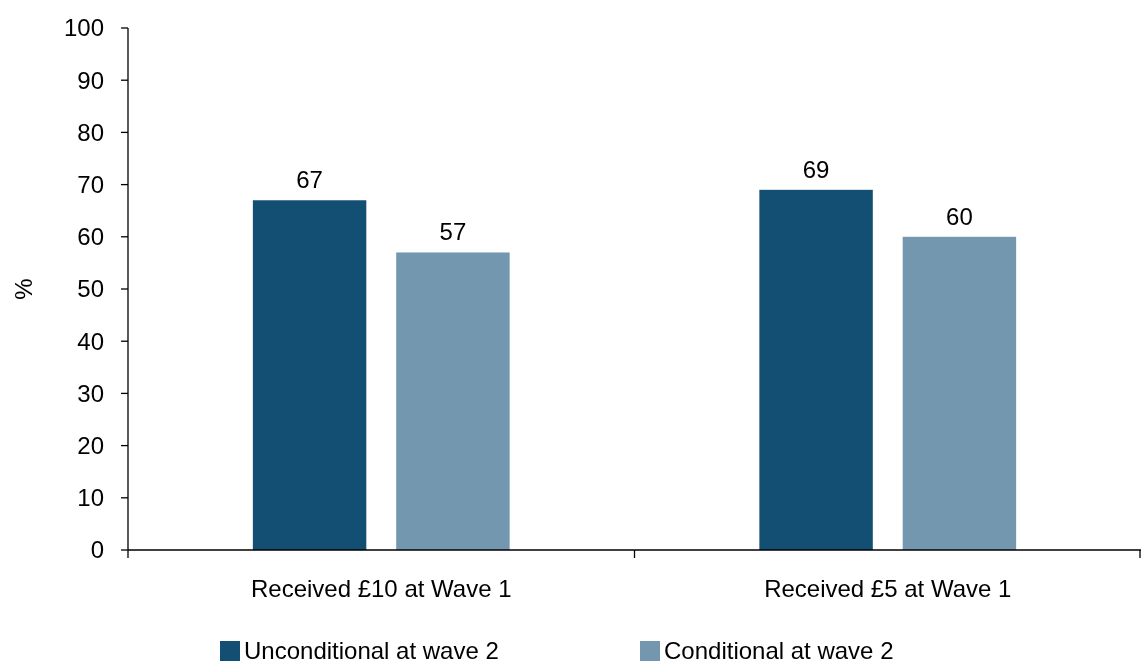 The height and width of the screenshot is (664, 1141). I want to click on y-tick-label: 0, so click(97, 550).